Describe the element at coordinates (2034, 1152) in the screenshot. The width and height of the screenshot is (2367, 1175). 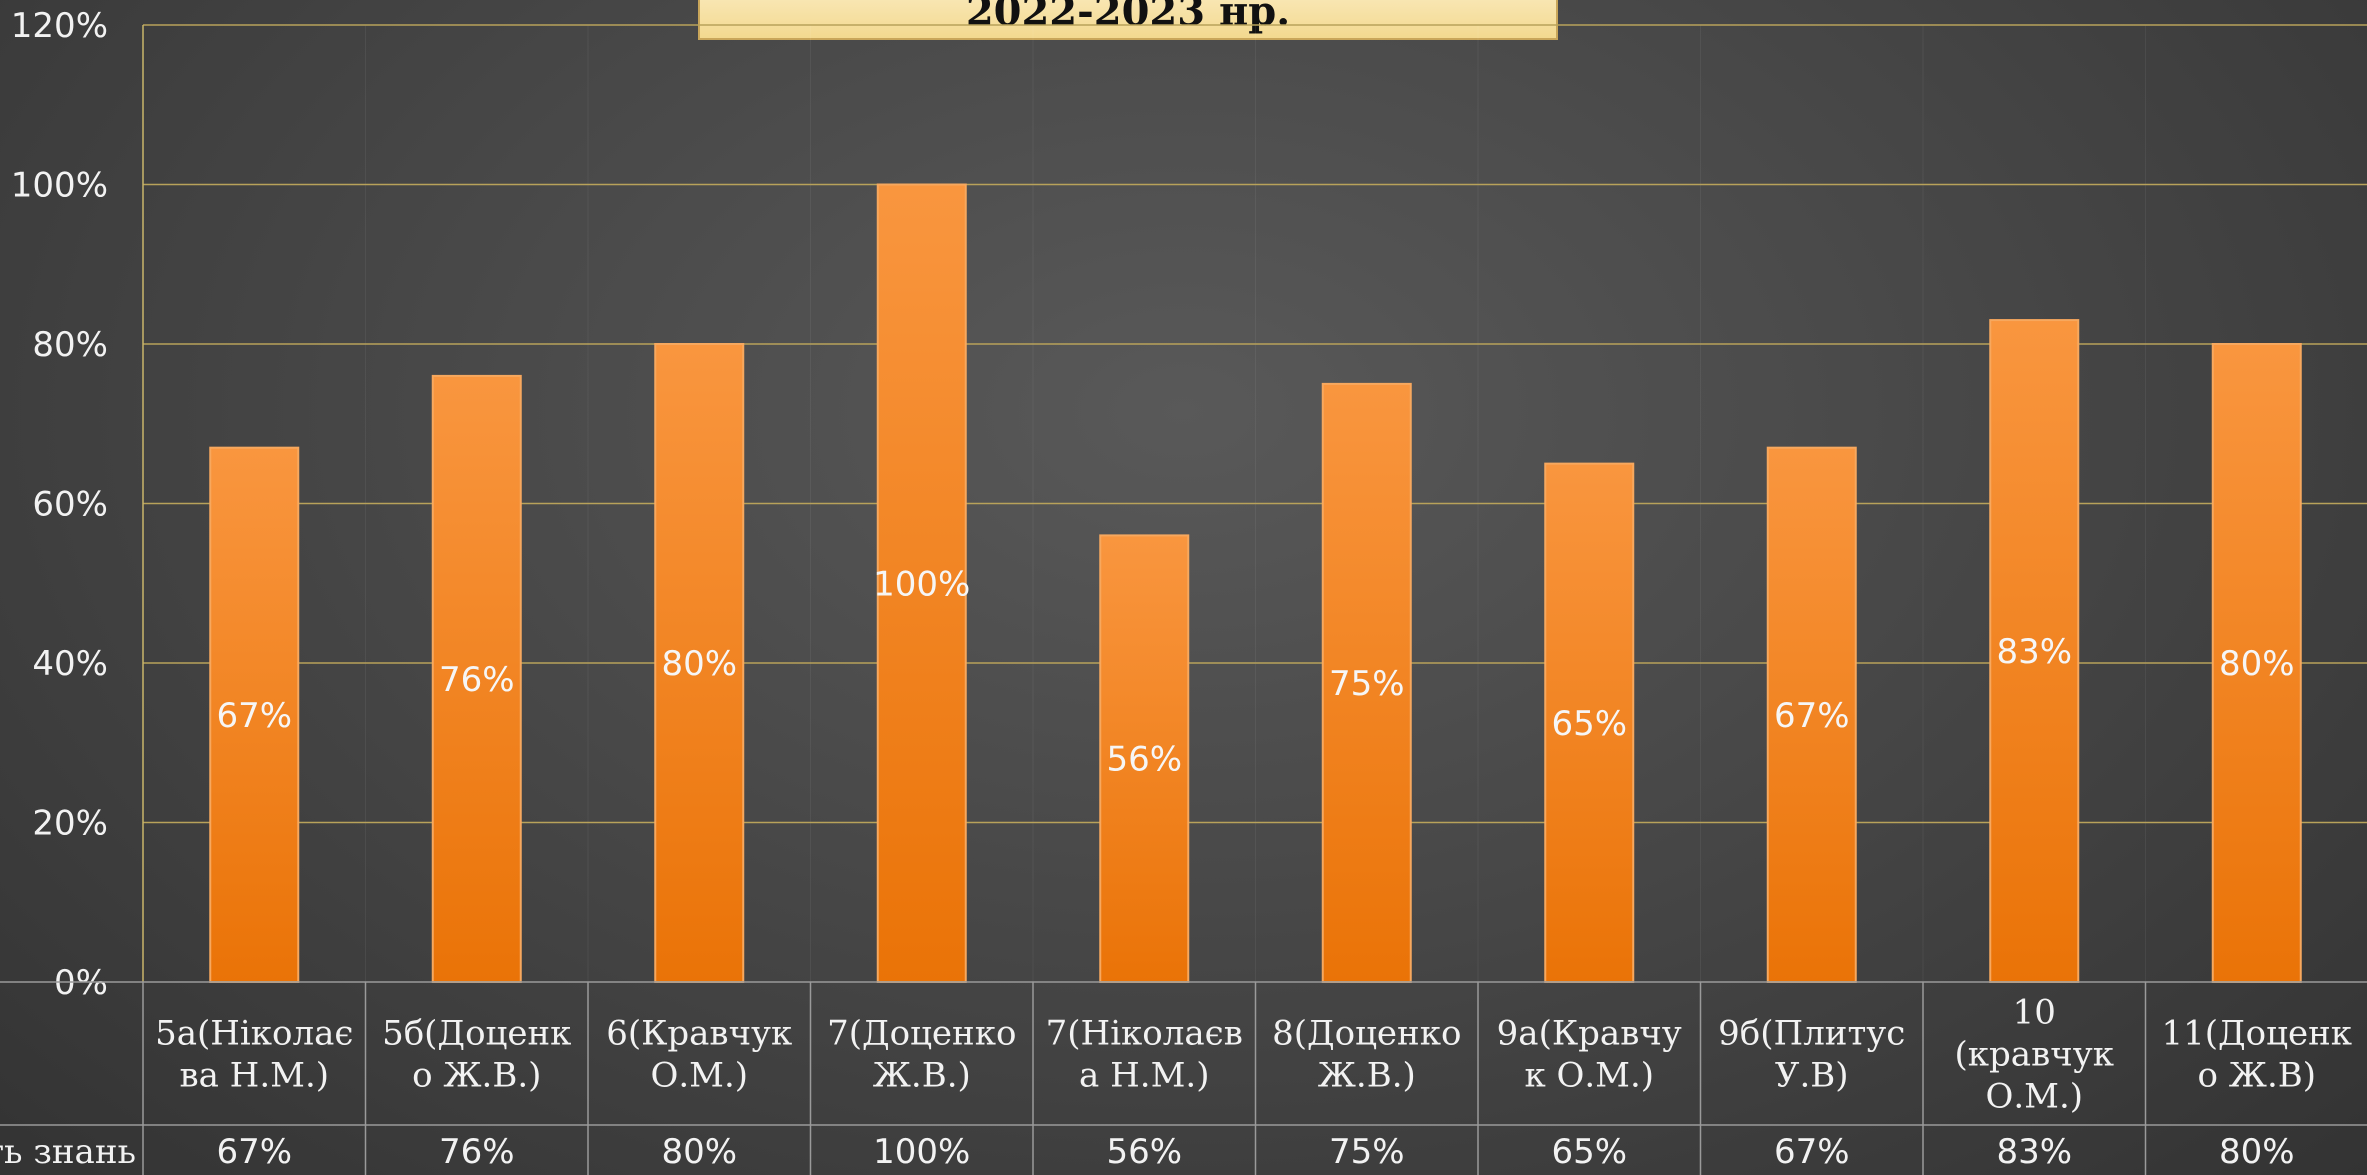
I see `table-value-cell: 83%` at that location.